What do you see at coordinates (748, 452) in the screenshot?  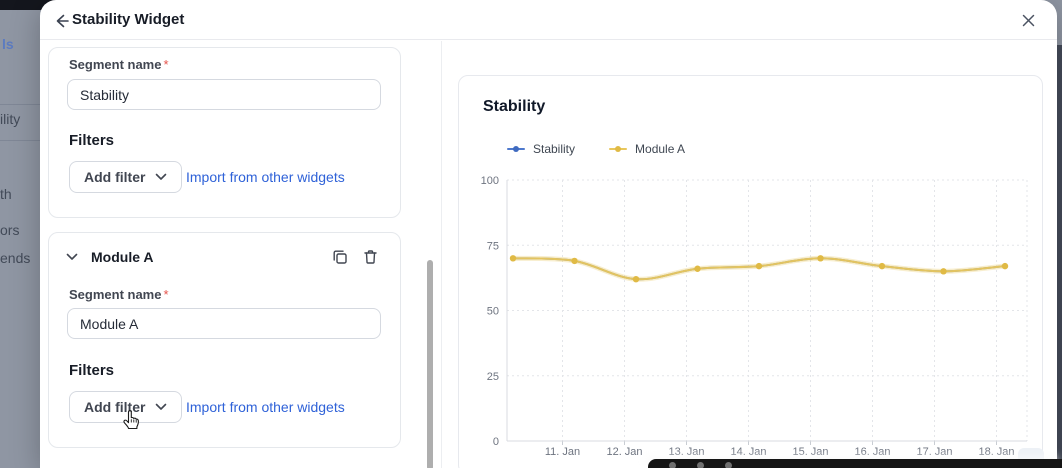 I see `x-axis-tick-label: 14. Jan` at bounding box center [748, 452].